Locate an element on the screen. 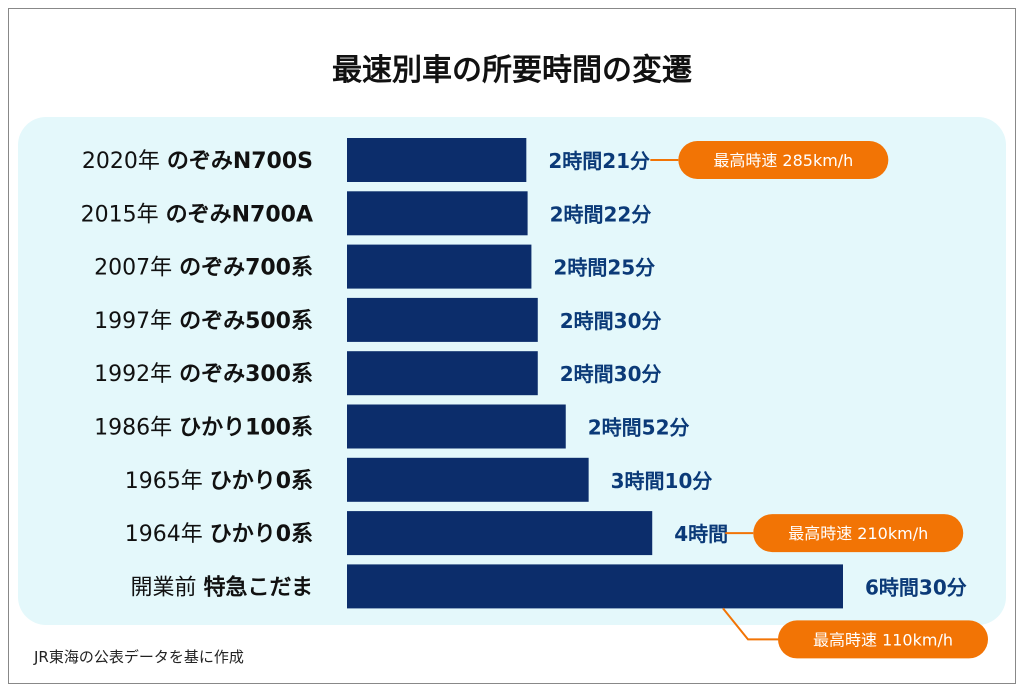 The image size is (1024, 696). category-year: 2007年 is located at coordinates (136, 268).